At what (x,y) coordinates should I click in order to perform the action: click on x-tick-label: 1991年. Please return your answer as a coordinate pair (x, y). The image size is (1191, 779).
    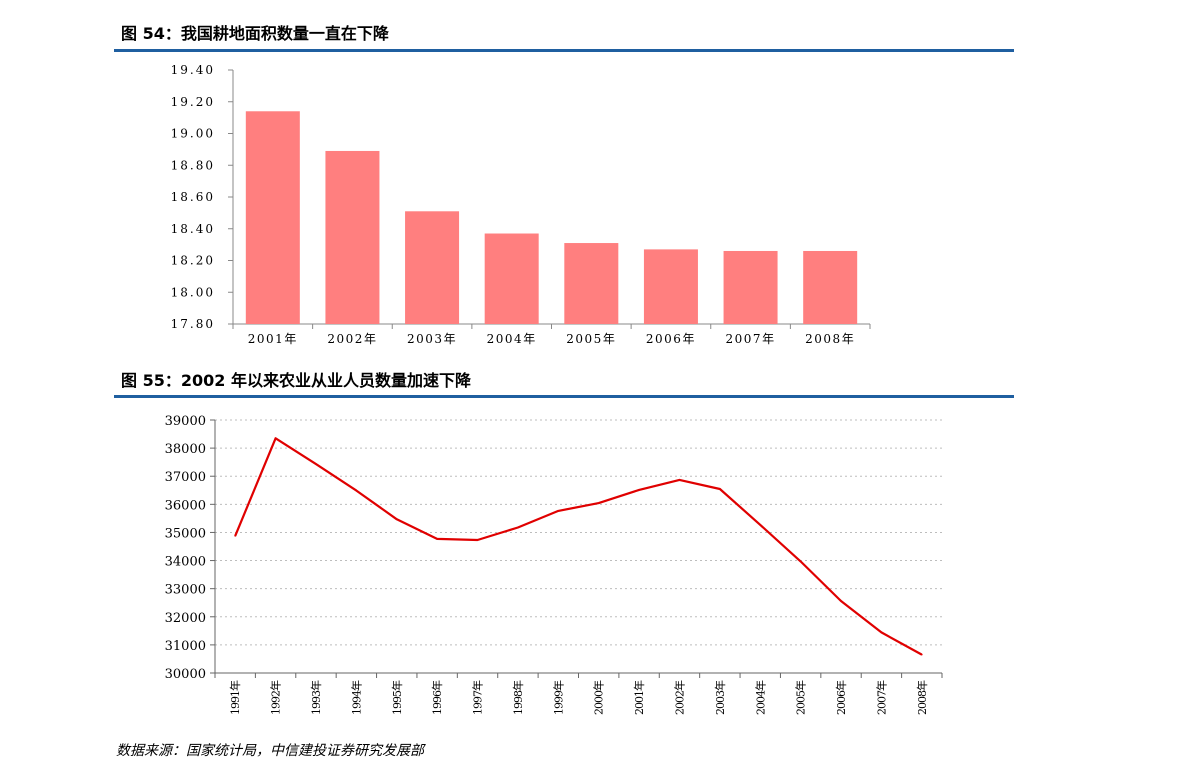
    Looking at the image, I should click on (235, 697).